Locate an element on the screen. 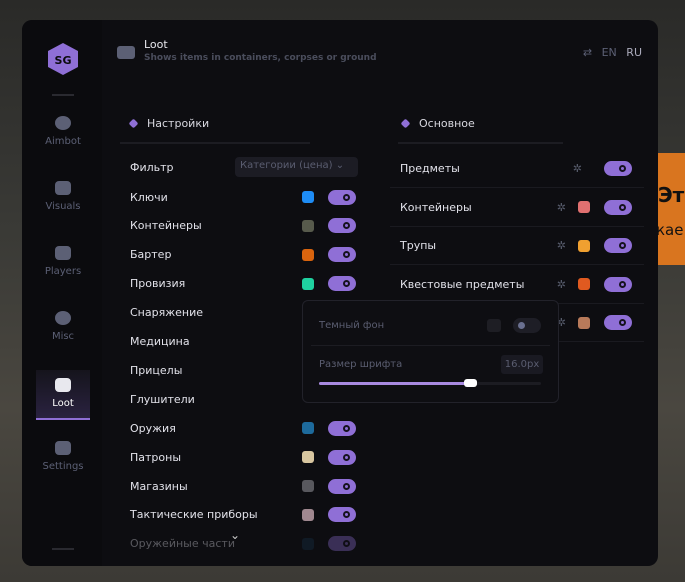 Image resolution: width=685 pixels, height=582 pixels. users-icon is located at coordinates (63, 253).